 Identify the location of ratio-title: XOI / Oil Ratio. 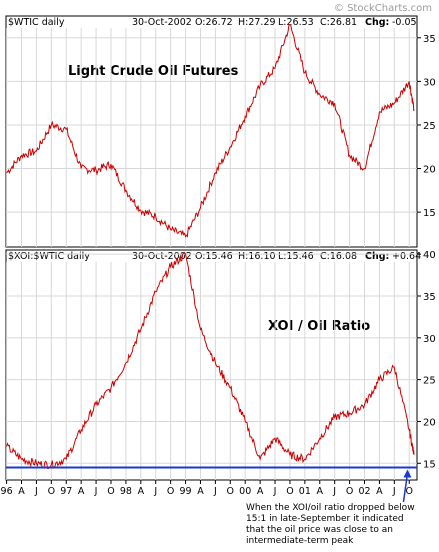
(319, 326).